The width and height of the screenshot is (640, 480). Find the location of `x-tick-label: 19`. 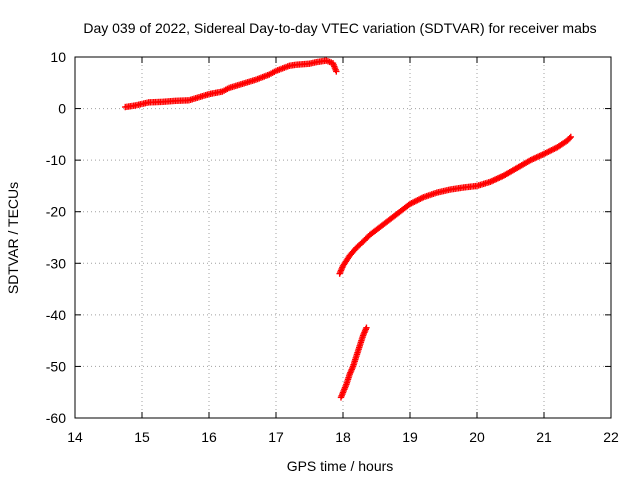

x-tick-label: 19 is located at coordinates (410, 437).